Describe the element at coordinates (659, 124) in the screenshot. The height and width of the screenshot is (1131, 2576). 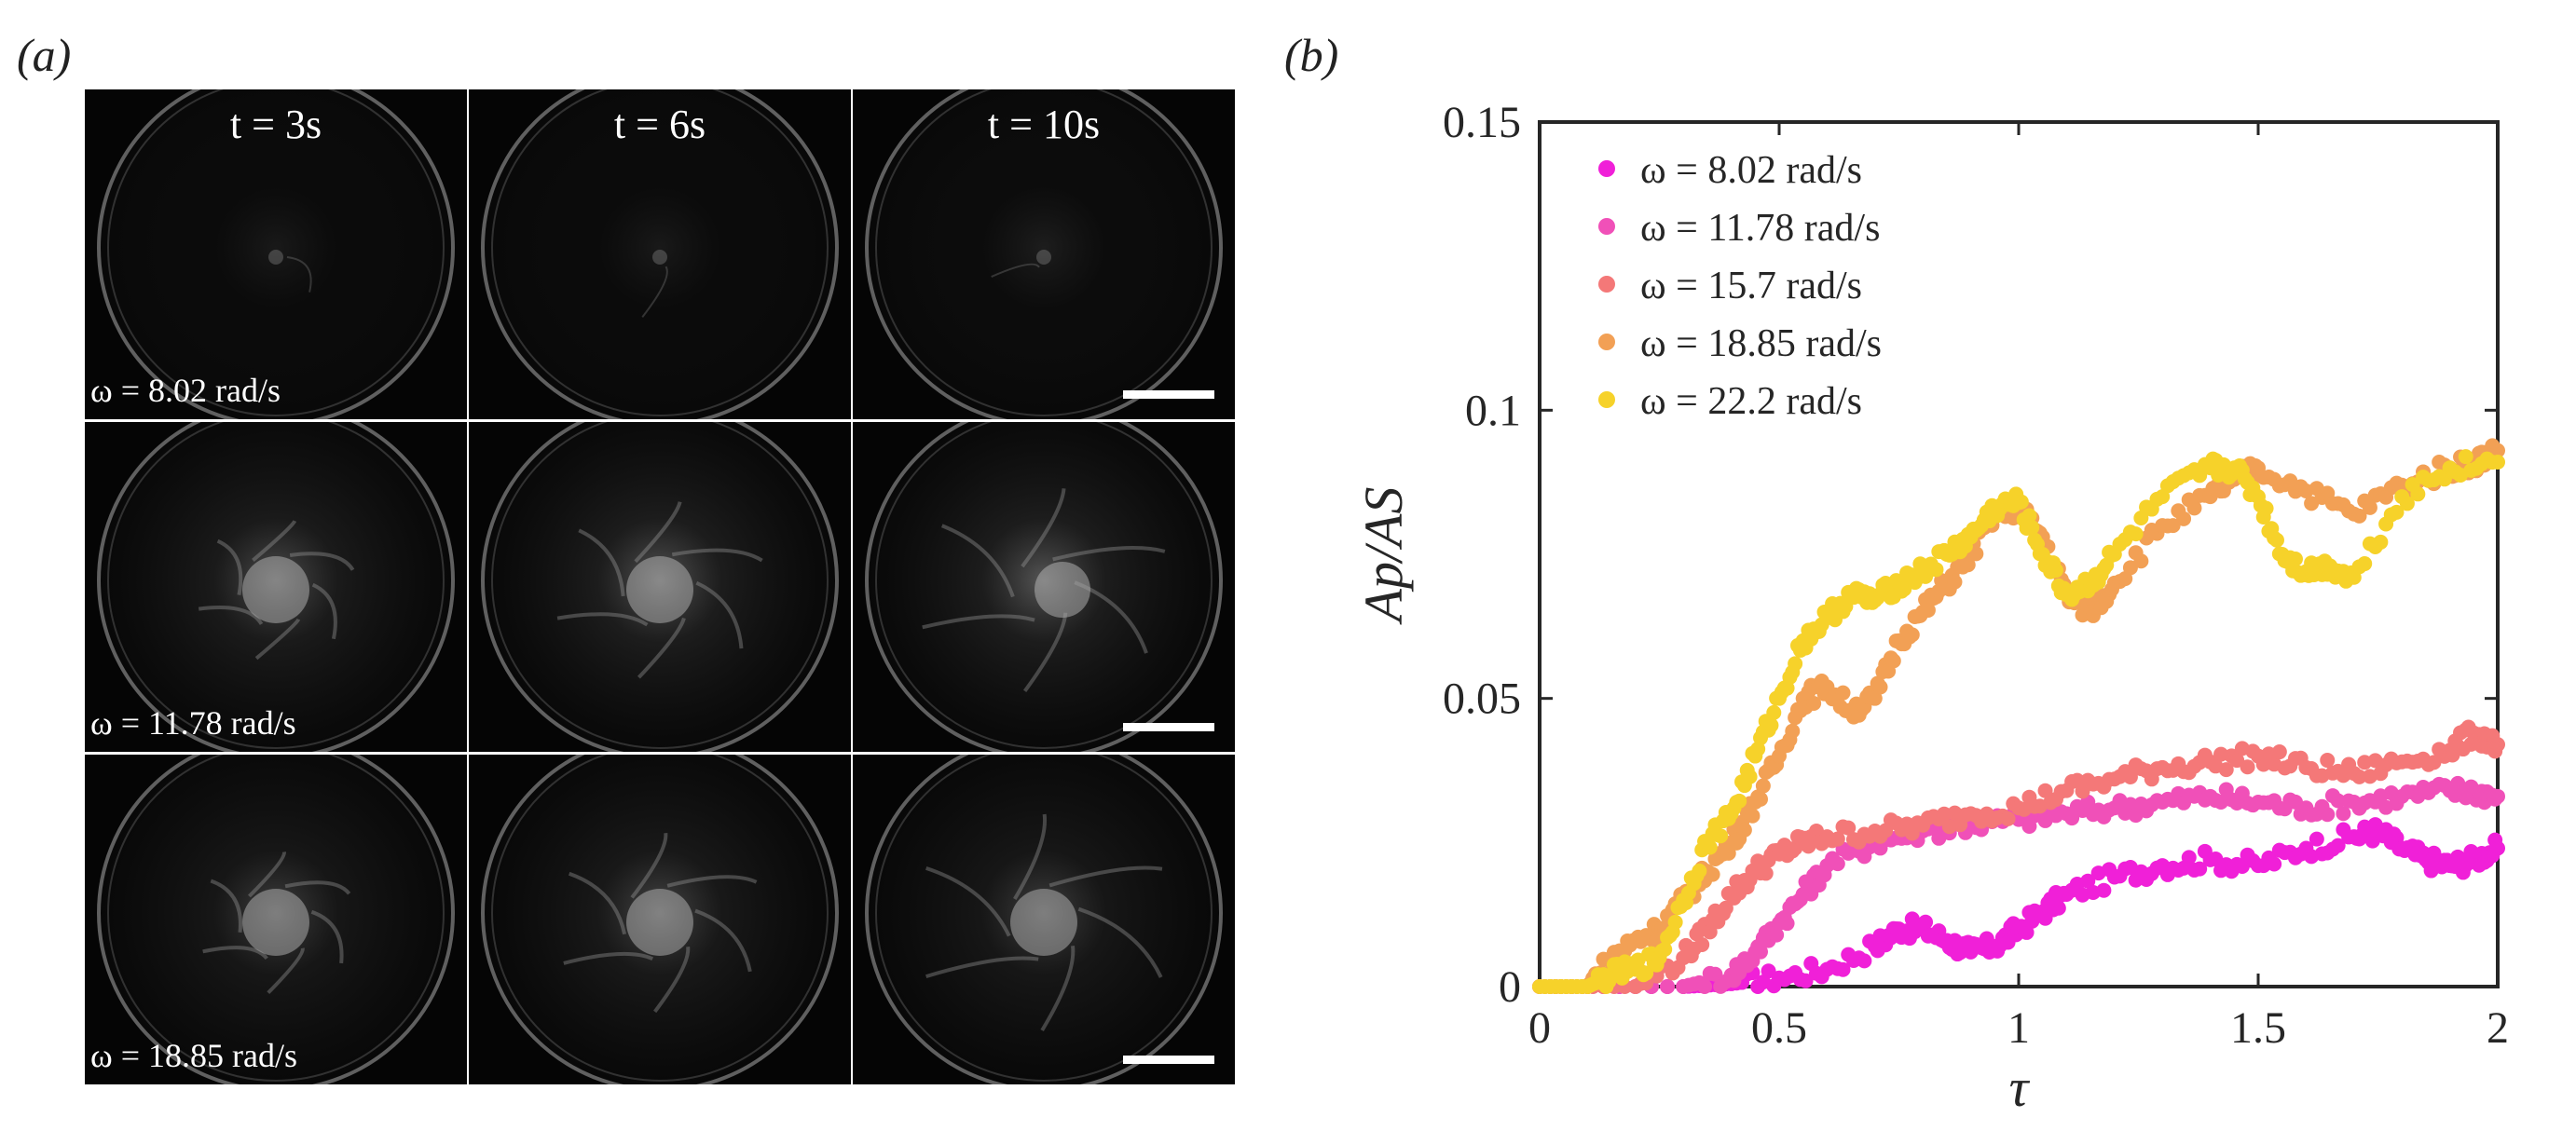
I see `time-label: t = 6s` at that location.